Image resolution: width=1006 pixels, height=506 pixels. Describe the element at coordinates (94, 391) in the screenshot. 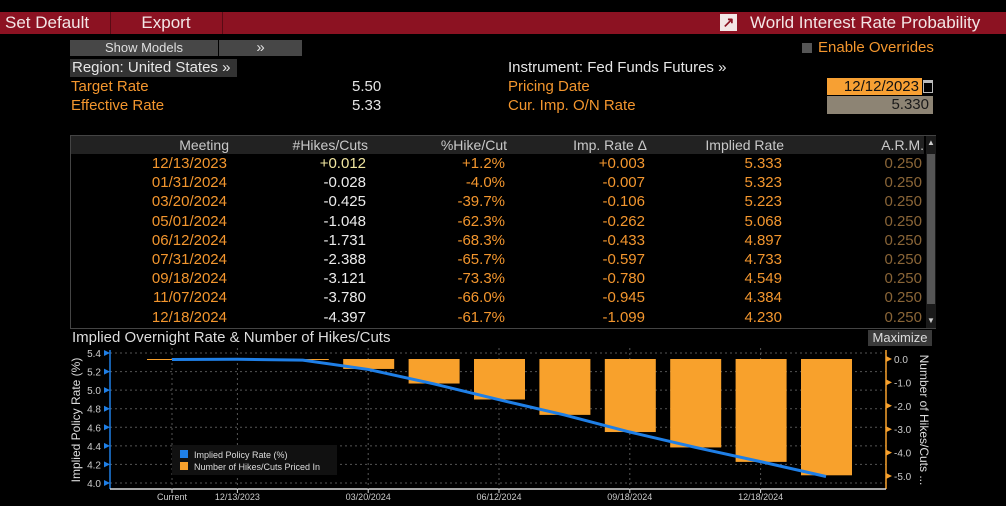

I see `left-tick-label: 5.0` at that location.